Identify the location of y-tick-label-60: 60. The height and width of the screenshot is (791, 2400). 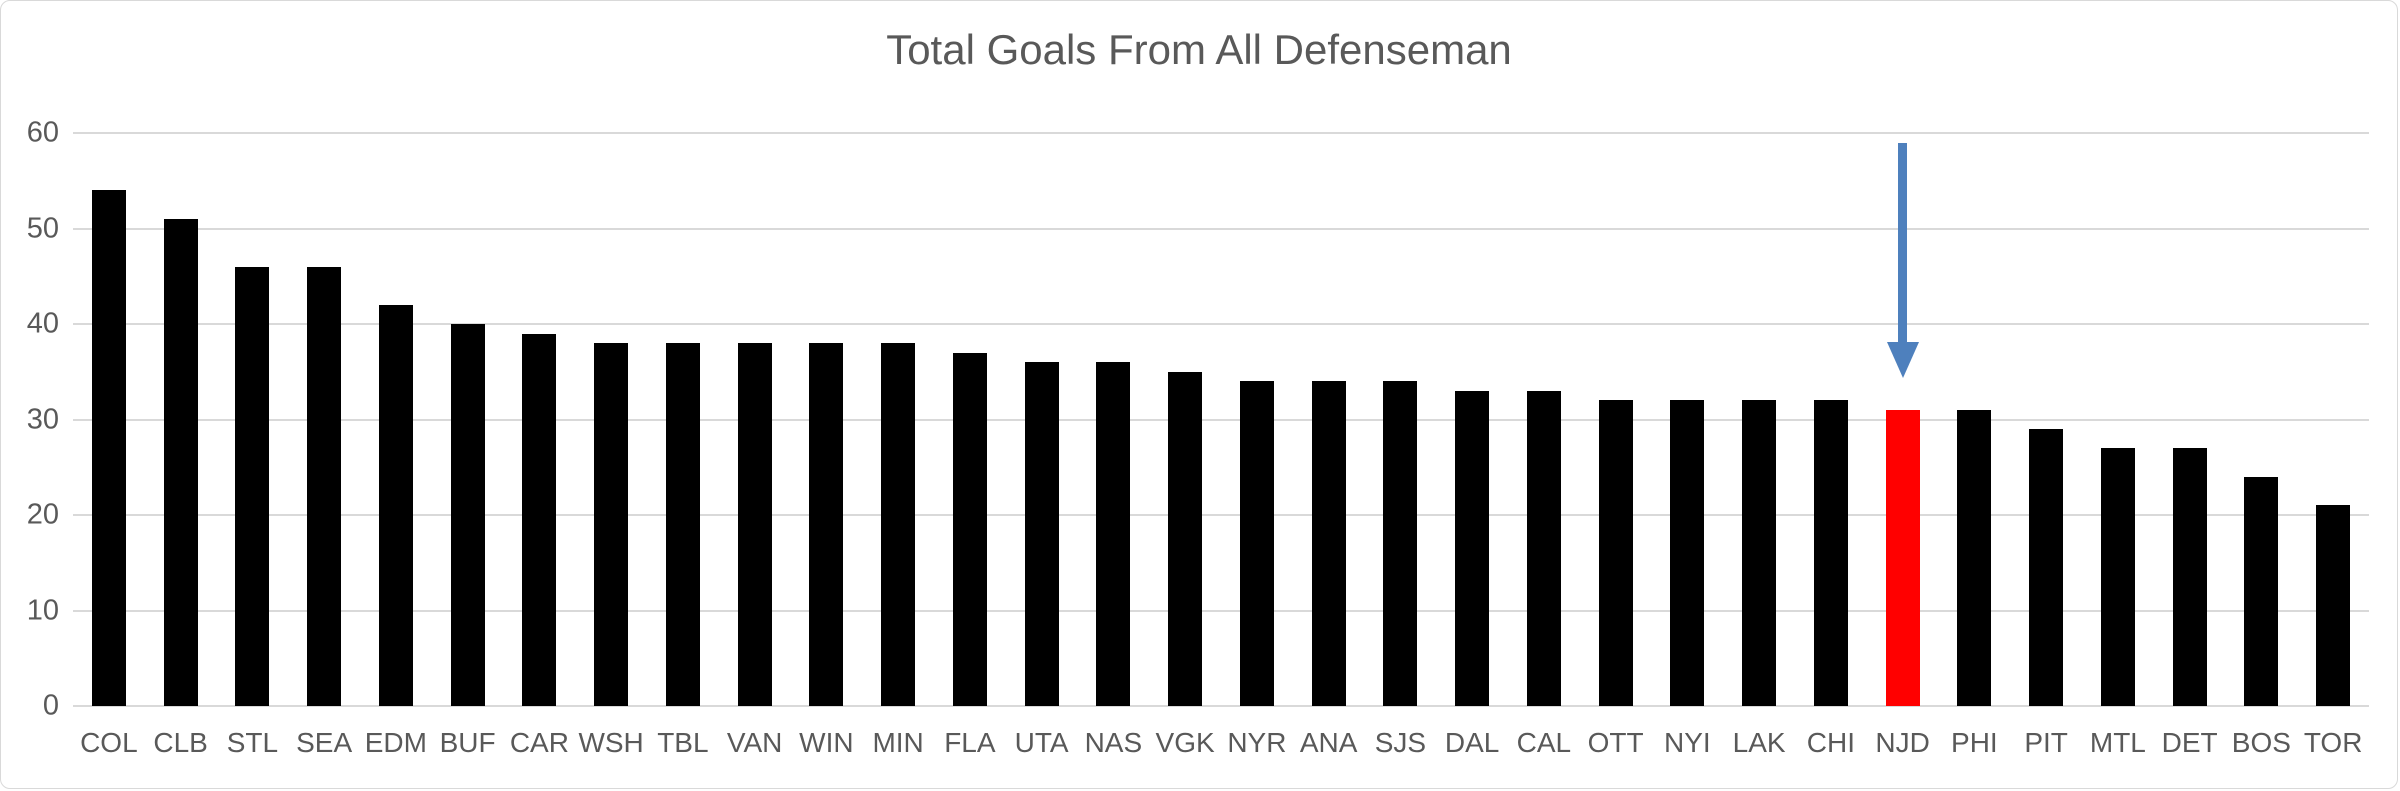
(42, 132).